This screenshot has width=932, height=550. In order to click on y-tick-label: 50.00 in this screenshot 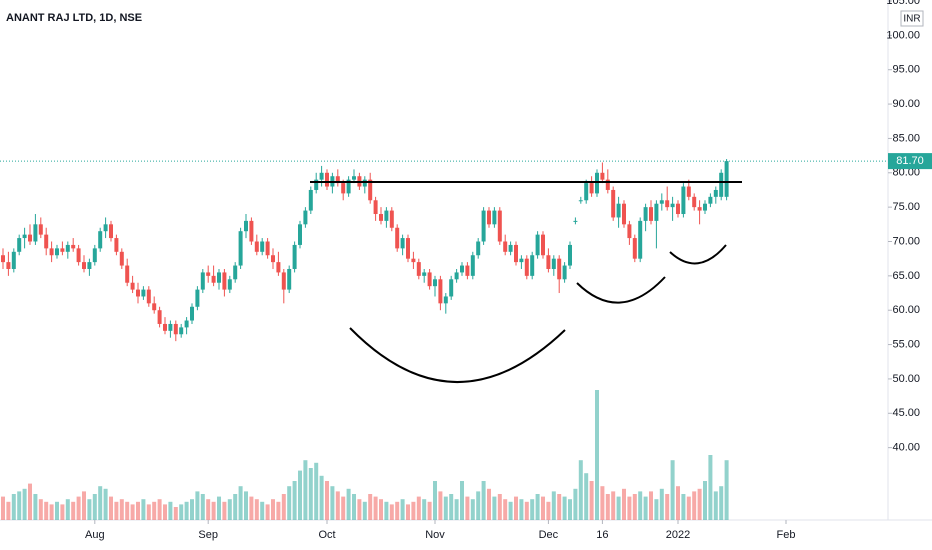, I will do `click(906, 379)`.